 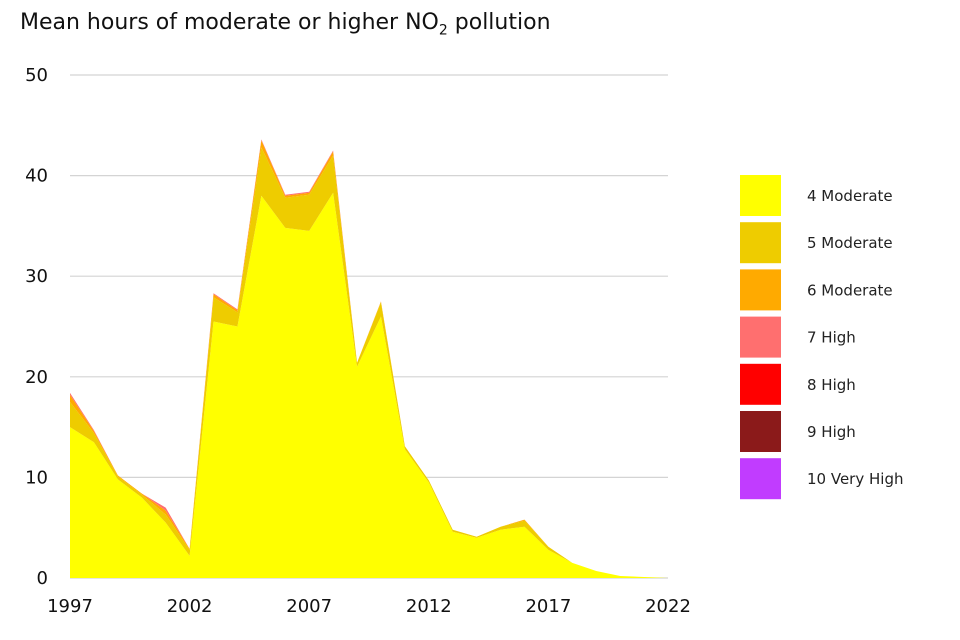 What do you see at coordinates (36, 477) in the screenshot?
I see `y-tick-label: 10` at bounding box center [36, 477].